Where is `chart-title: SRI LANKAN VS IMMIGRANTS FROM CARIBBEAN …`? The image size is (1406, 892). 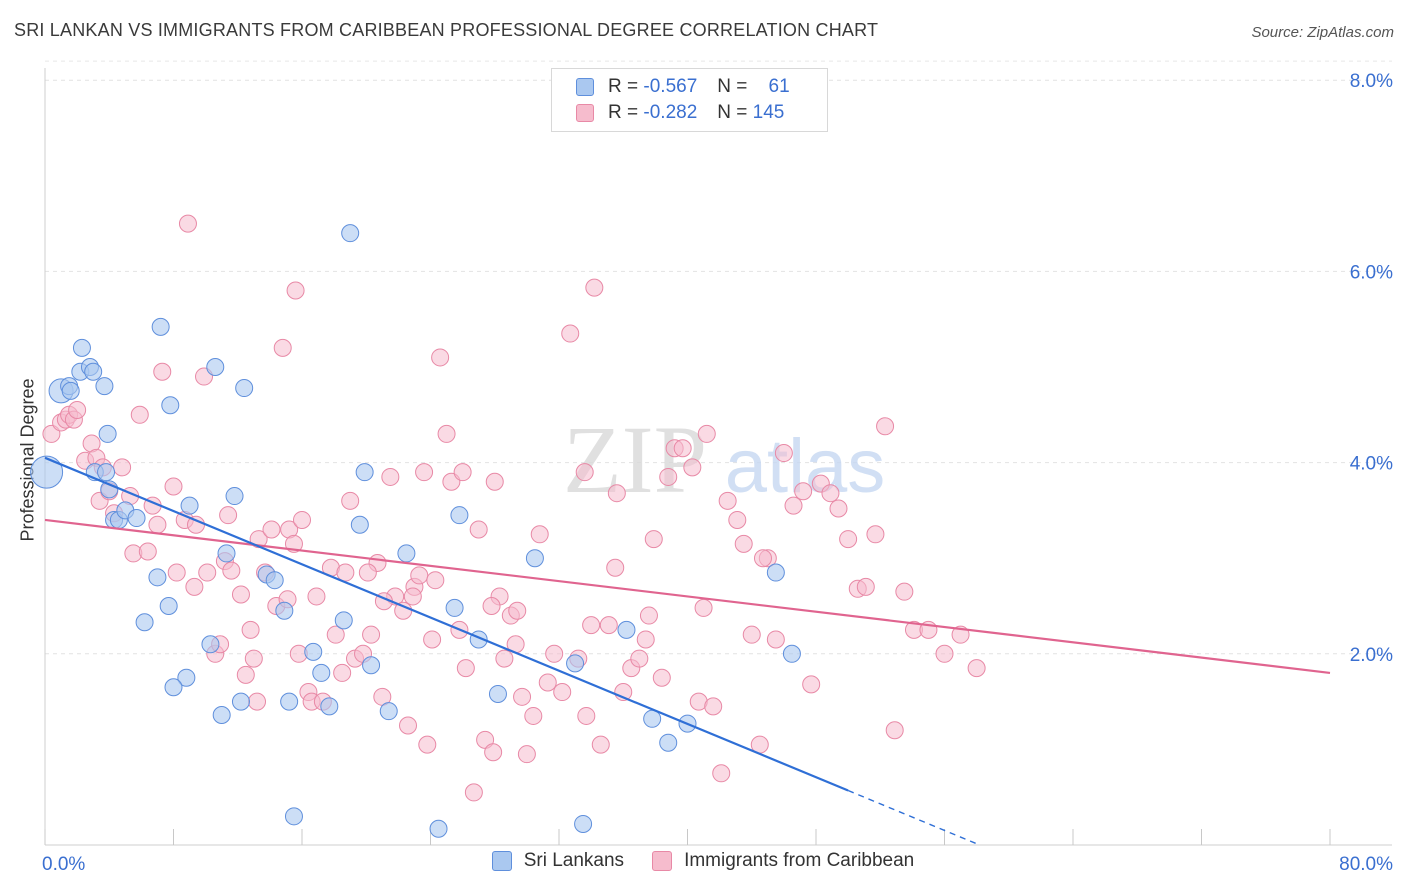 chart-title: SRI LANKAN VS IMMIGRANTS FROM CARIBBEAN … is located at coordinates (446, 30).